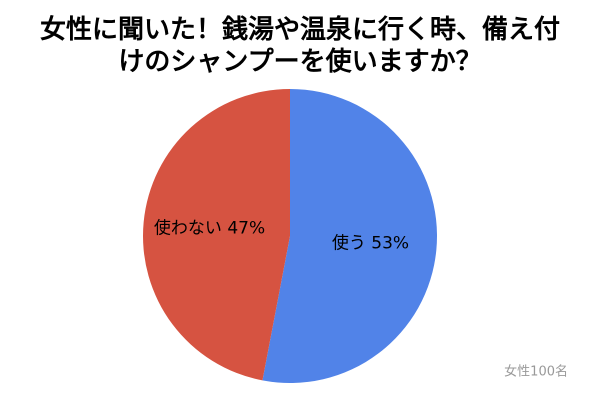  What do you see at coordinates (370, 243) in the screenshot?
I see `data-label: 使う 53%` at bounding box center [370, 243].